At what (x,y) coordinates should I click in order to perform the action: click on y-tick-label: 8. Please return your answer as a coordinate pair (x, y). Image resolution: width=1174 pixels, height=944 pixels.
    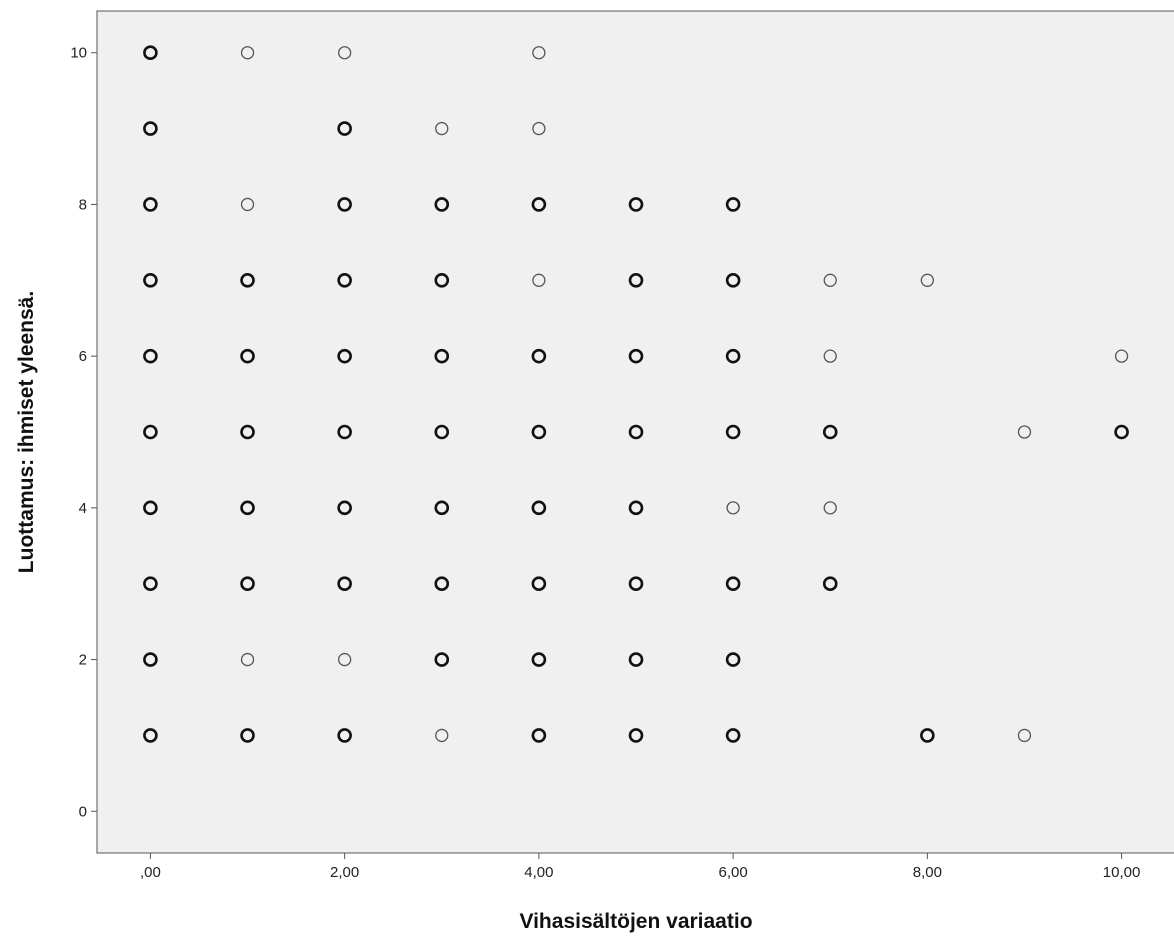
    Looking at the image, I should click on (83, 204).